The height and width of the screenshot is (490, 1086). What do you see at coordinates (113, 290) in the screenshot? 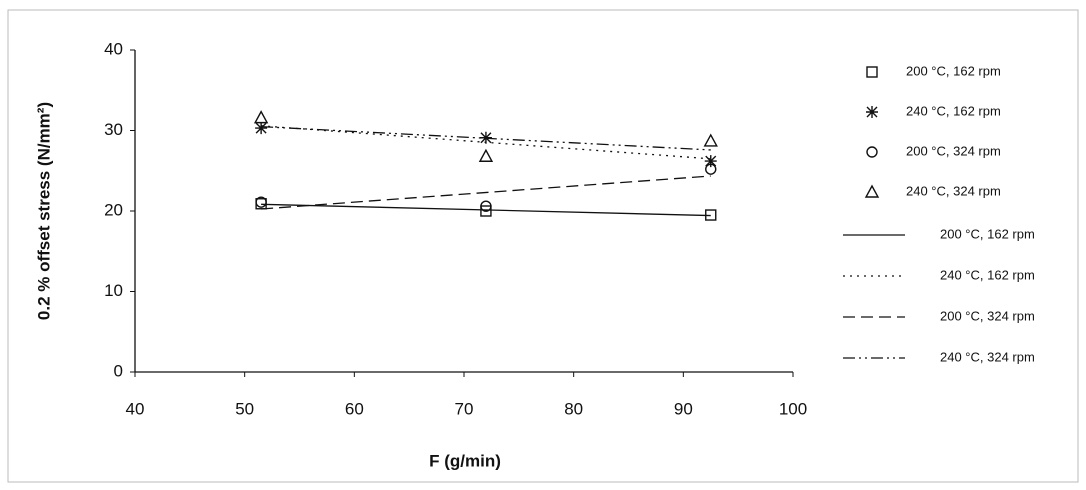
I see `y-tick-label: 10` at bounding box center [113, 290].